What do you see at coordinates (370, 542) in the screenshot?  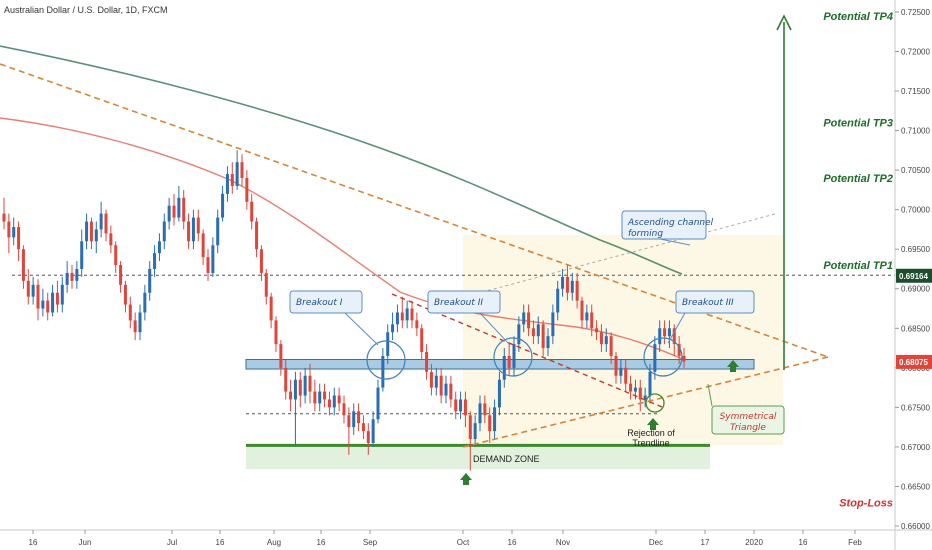 I see `time-tick-label: Sep` at bounding box center [370, 542].